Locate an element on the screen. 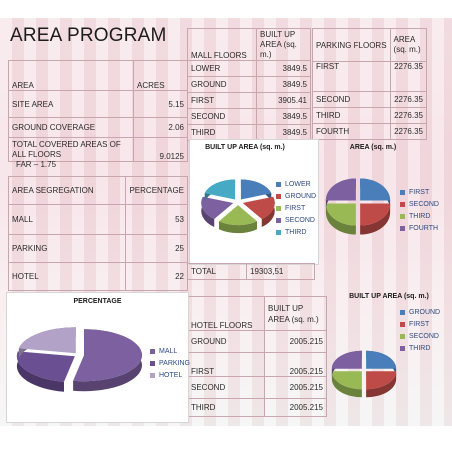  pie-slice-third is located at coordinates (340, 219).